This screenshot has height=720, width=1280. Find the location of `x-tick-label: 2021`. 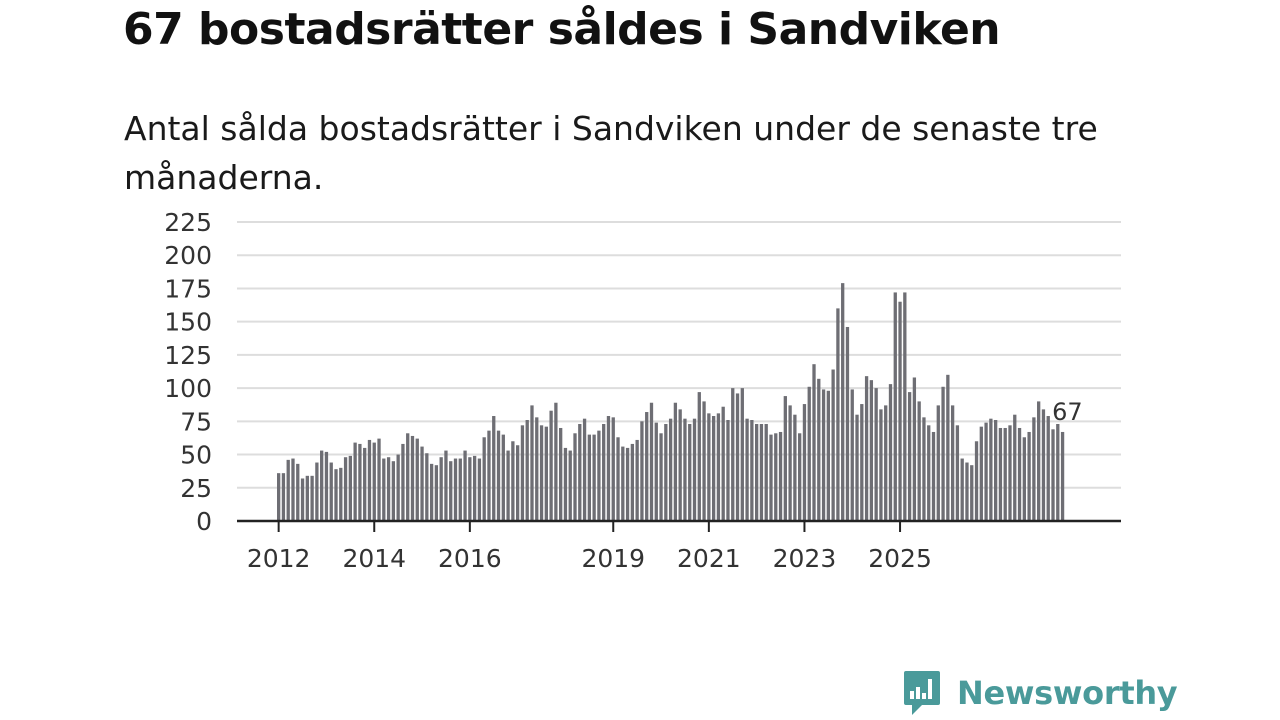

x-tick-label: 2021 is located at coordinates (709, 558).